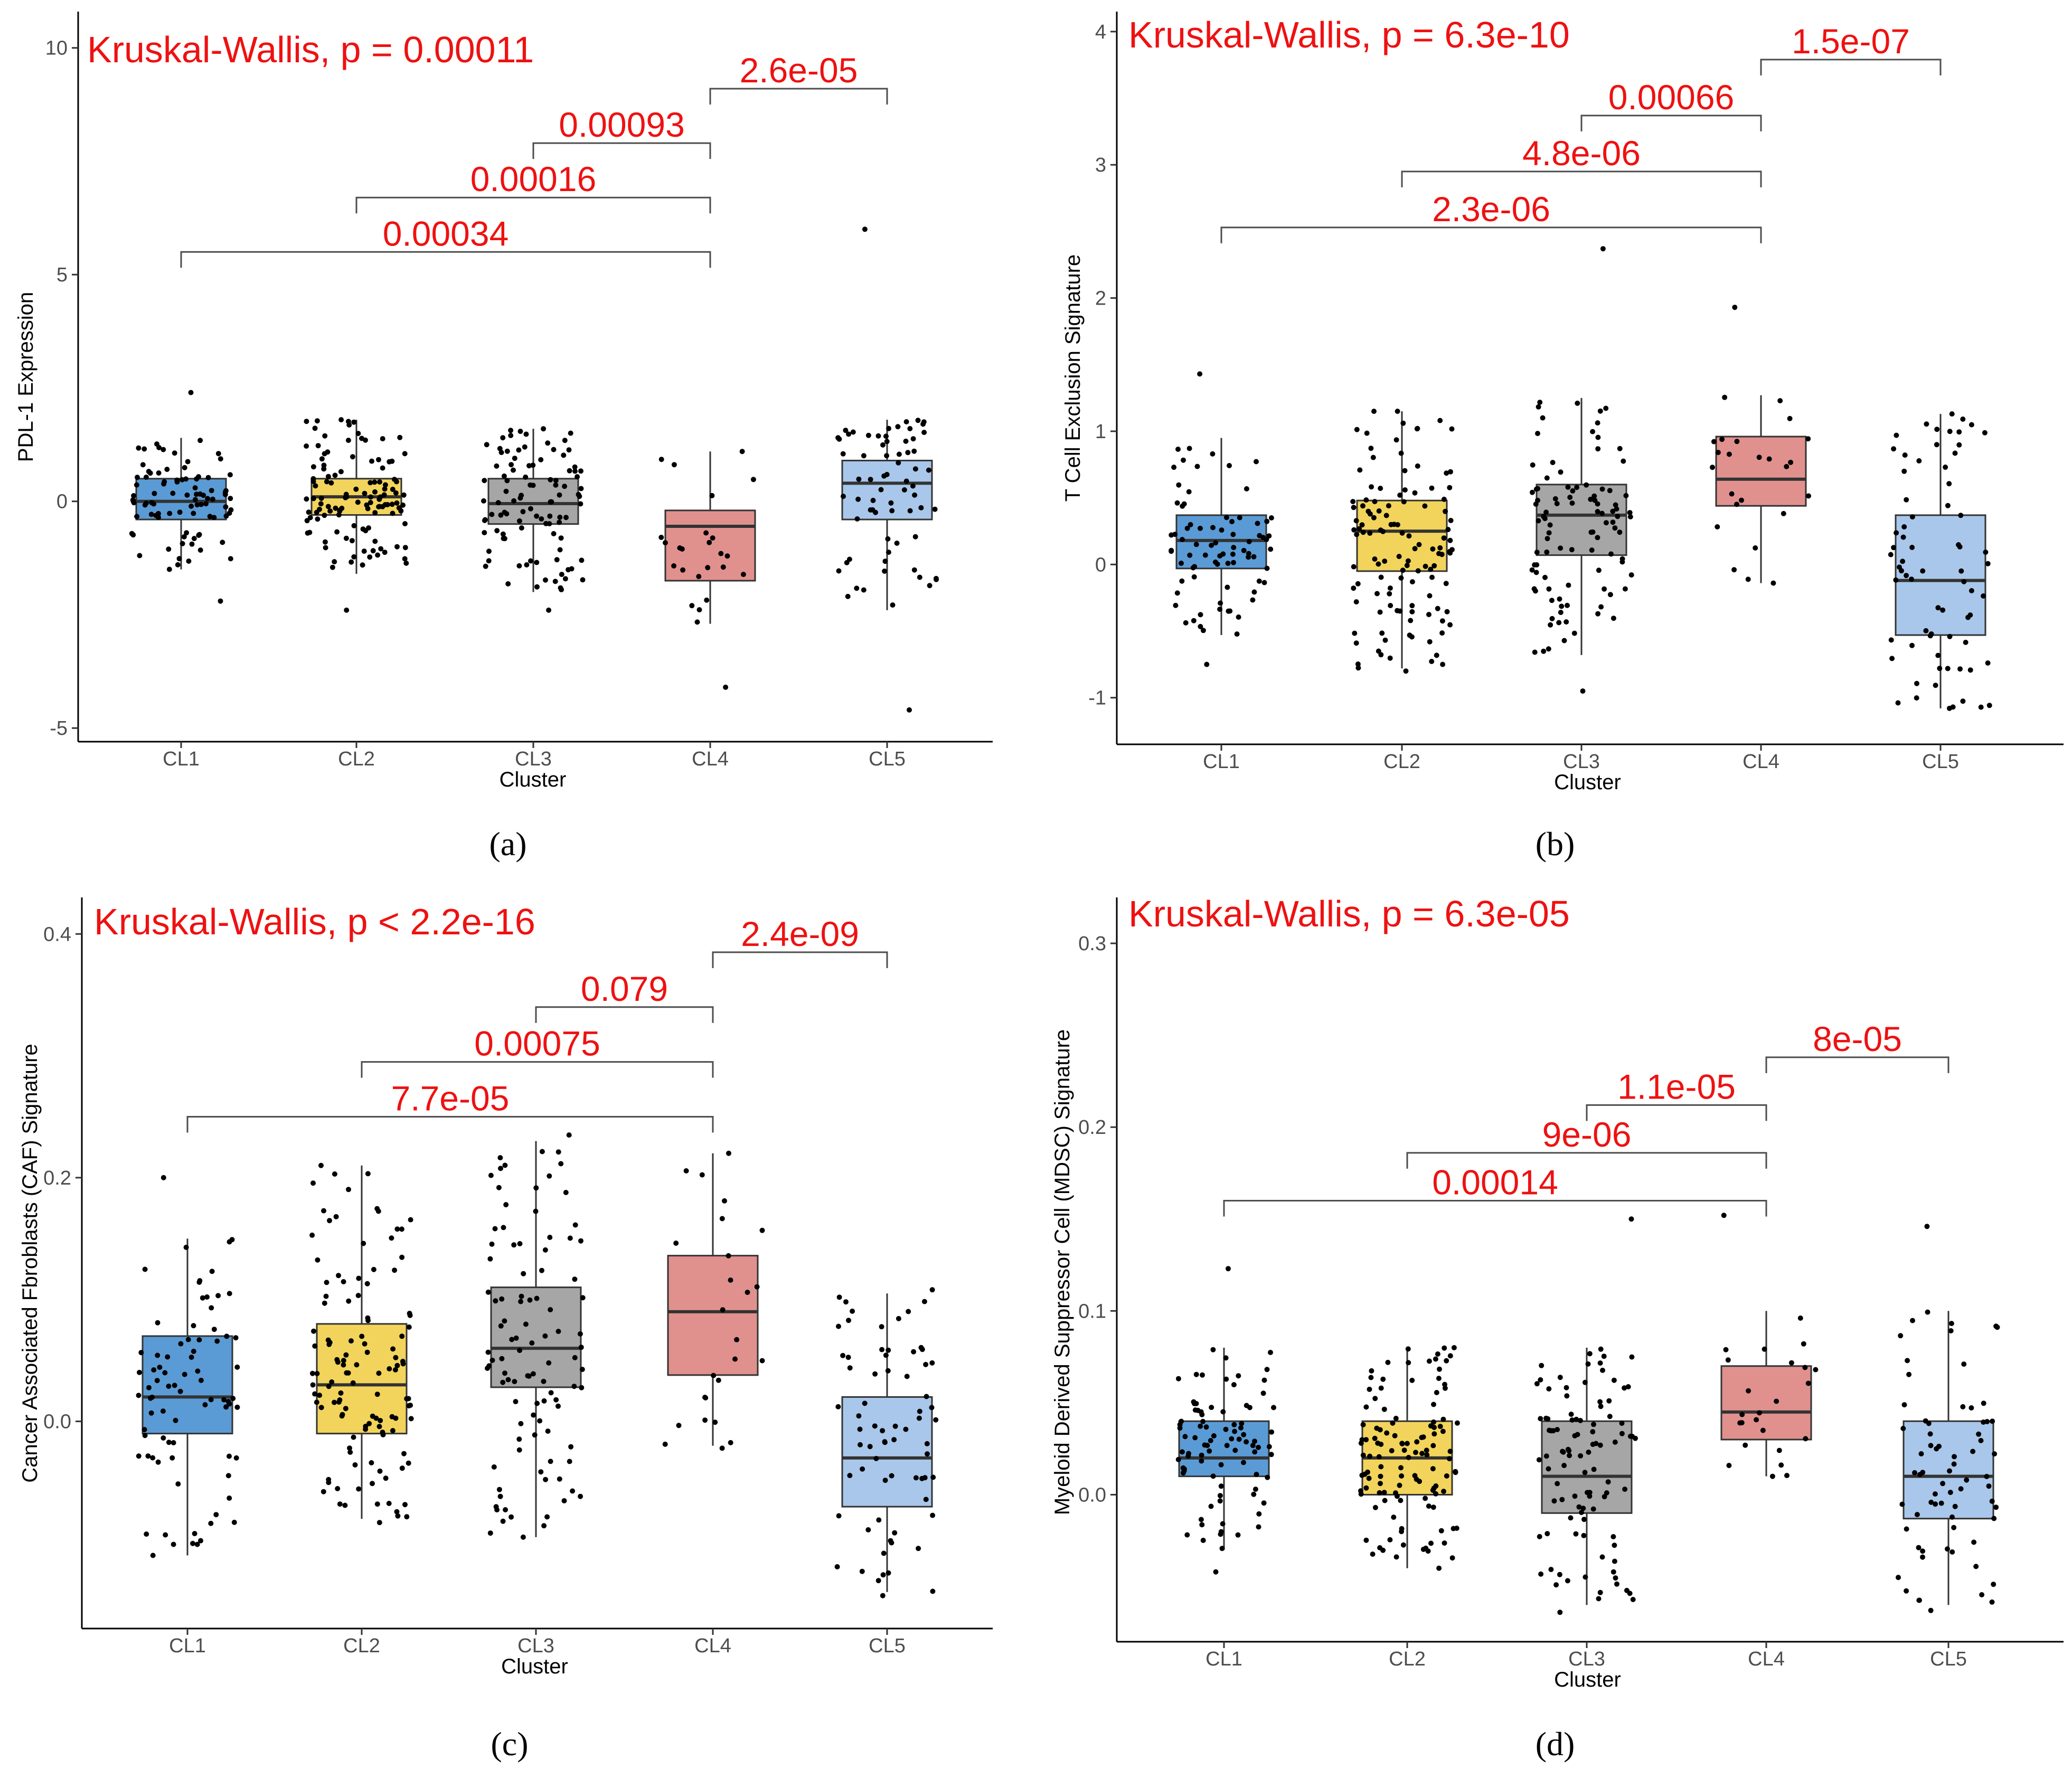 The image size is (2072, 1770). Describe the element at coordinates (1671, 105) in the screenshot. I see `comparison-bracket: 0.00066` at that location.